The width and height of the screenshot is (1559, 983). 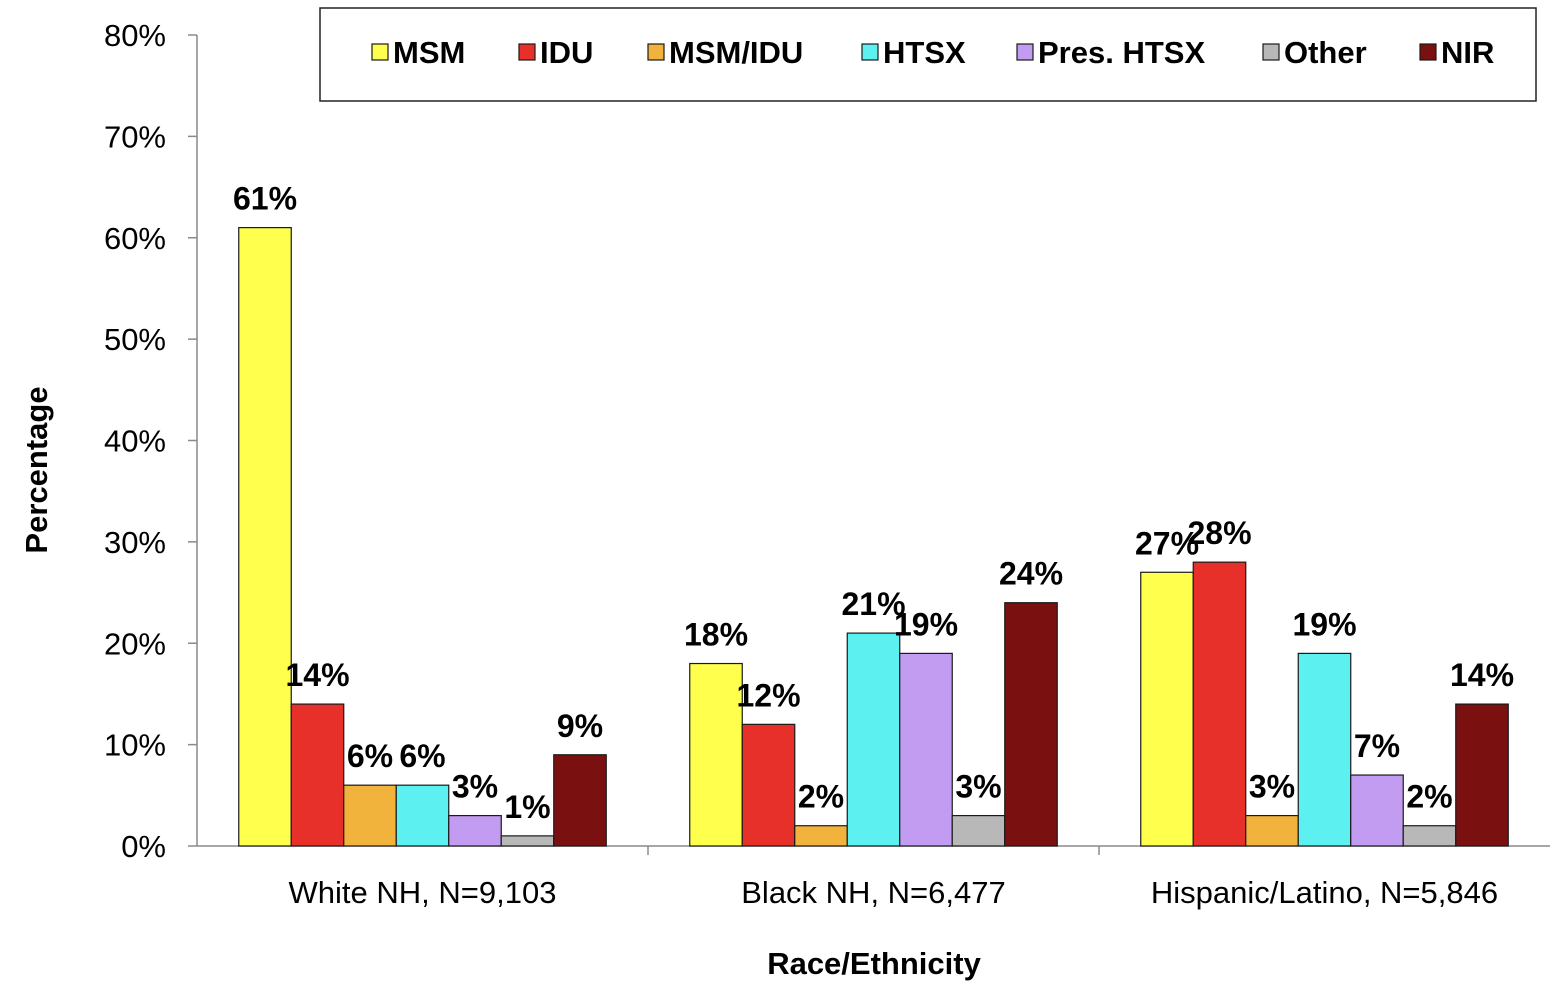 What do you see at coordinates (874, 963) in the screenshot?
I see `x-axis-title: Race/Ethnicity` at bounding box center [874, 963].